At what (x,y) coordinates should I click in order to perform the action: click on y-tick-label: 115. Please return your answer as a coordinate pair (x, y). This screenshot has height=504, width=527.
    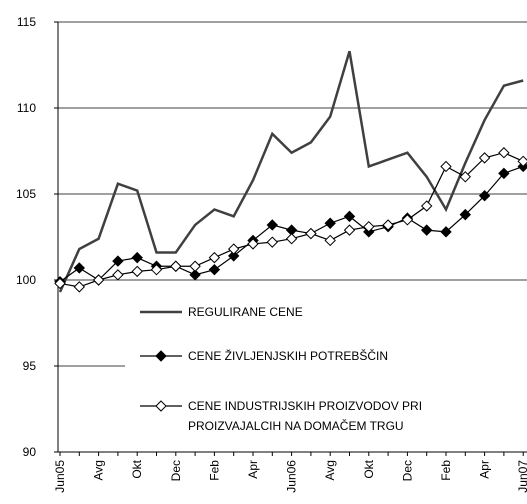
    Looking at the image, I should click on (26, 22).